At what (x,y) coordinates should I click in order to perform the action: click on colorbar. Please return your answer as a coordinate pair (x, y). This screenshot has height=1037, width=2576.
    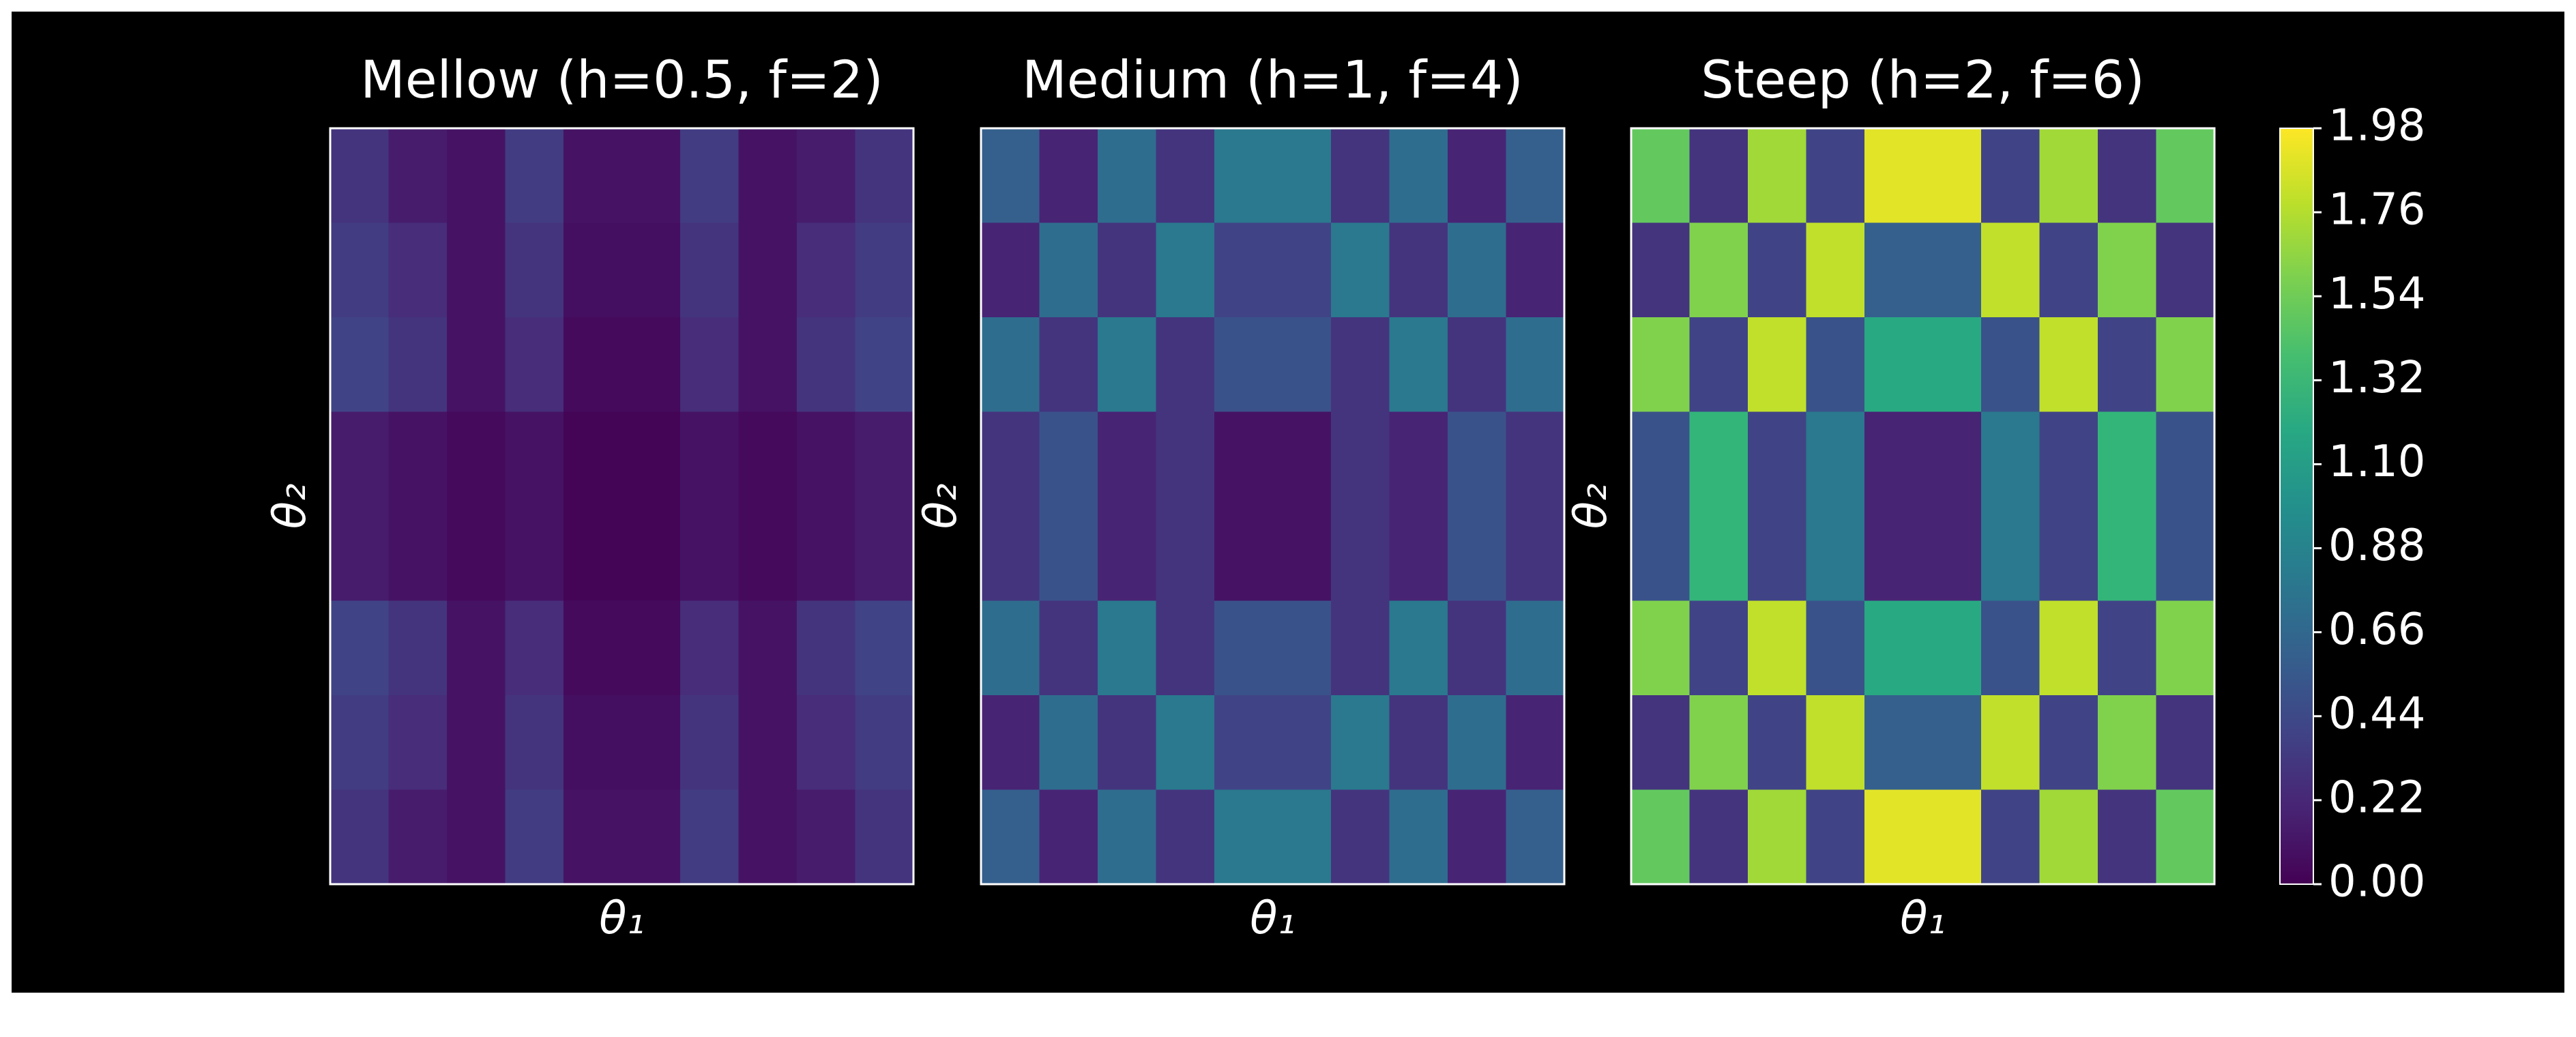
    Looking at the image, I should click on (2296, 506).